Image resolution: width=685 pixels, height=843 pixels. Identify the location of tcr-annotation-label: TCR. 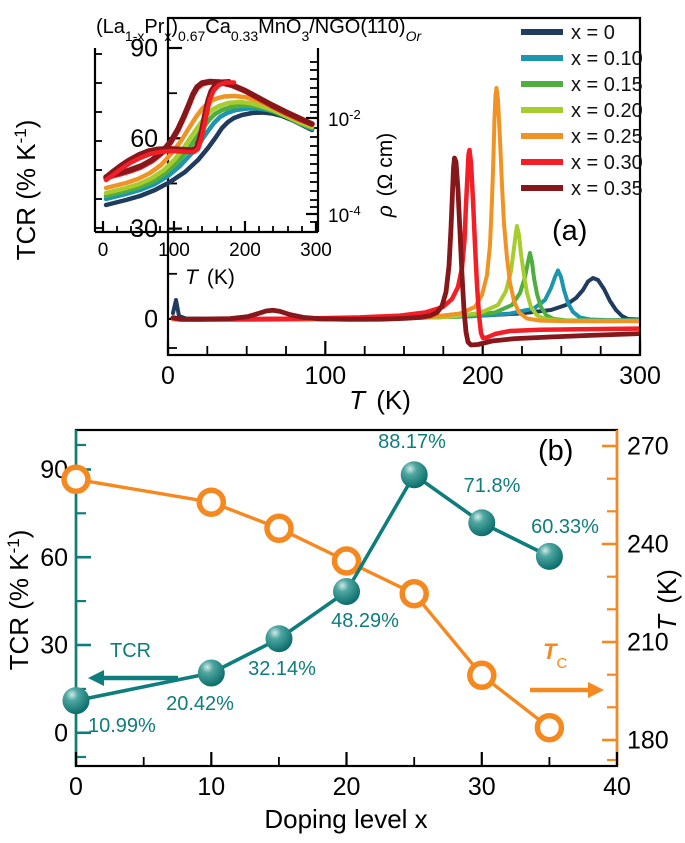
(130, 651).